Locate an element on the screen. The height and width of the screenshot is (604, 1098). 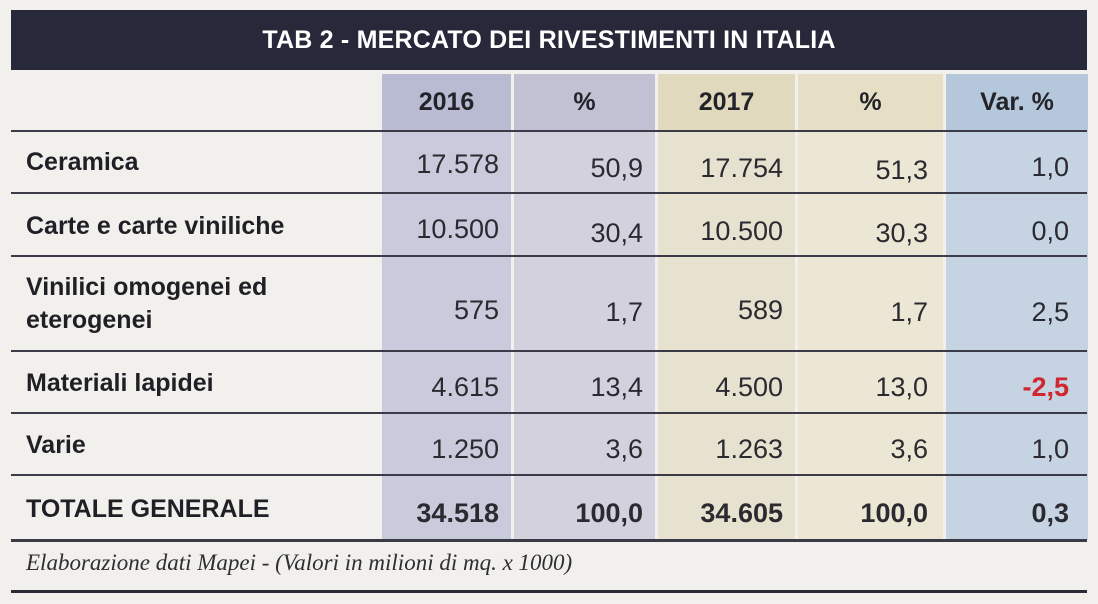
pct-2016: 13,4 is located at coordinates (616, 387).